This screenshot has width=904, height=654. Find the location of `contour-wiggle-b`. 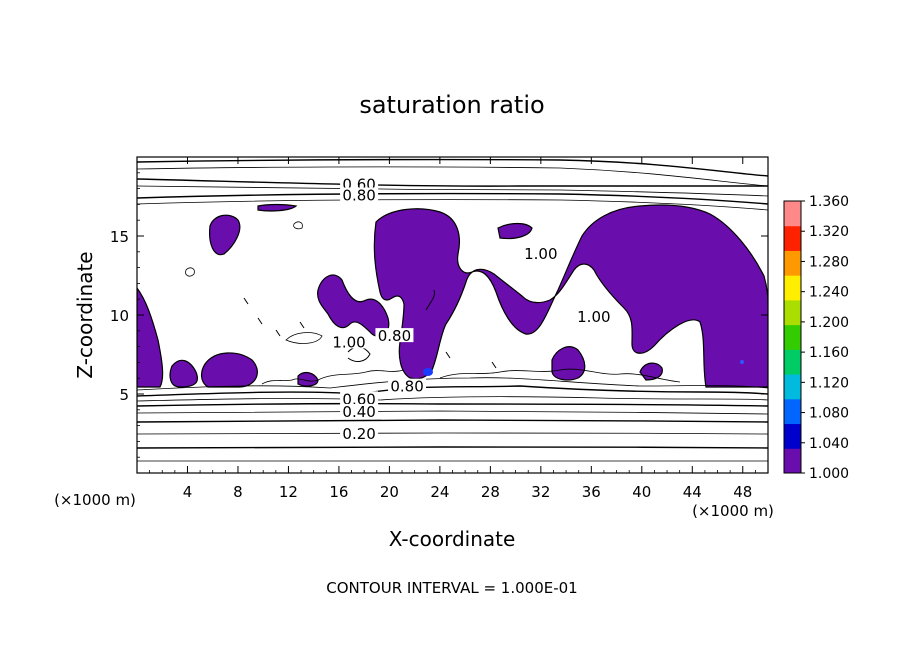

contour-wiggle-b is located at coordinates (560, 375).